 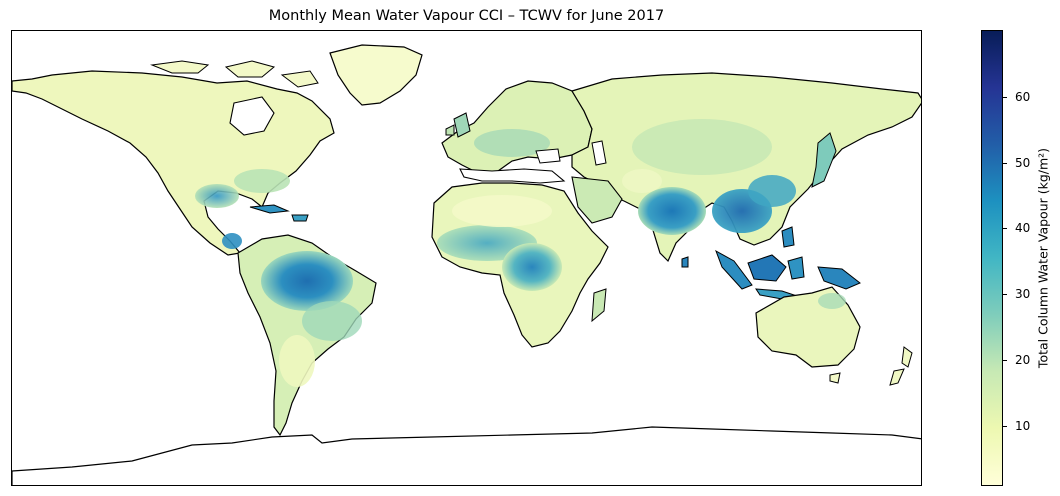 What do you see at coordinates (1043, 258) in the screenshot?
I see `colorbar-label: Total Column Water Vapour (kg/m²)` at bounding box center [1043, 258].